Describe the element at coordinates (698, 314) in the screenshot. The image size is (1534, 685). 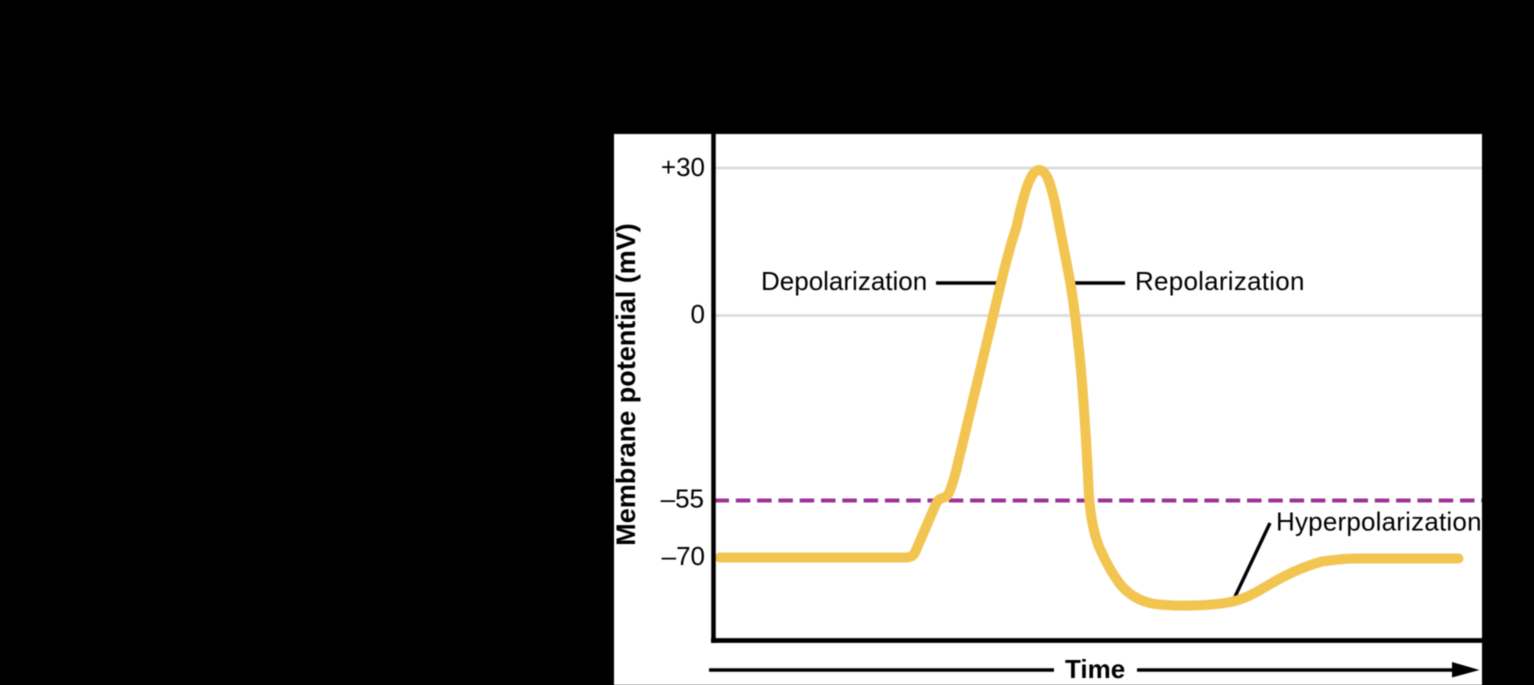
I see `svg-text: 0` at that location.